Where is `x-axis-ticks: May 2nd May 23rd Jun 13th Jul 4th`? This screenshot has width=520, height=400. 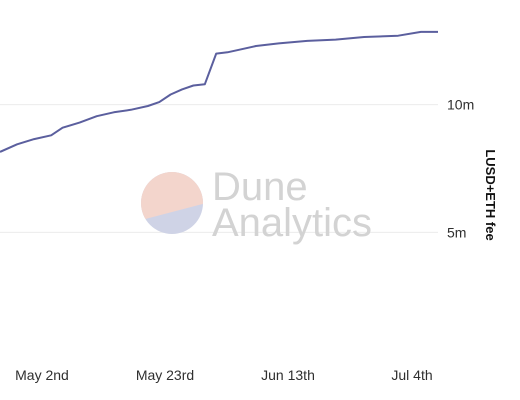
x-axis-ticks: May 2nd May 23rd Jun 13th Jul 4th is located at coordinates (223, 375).